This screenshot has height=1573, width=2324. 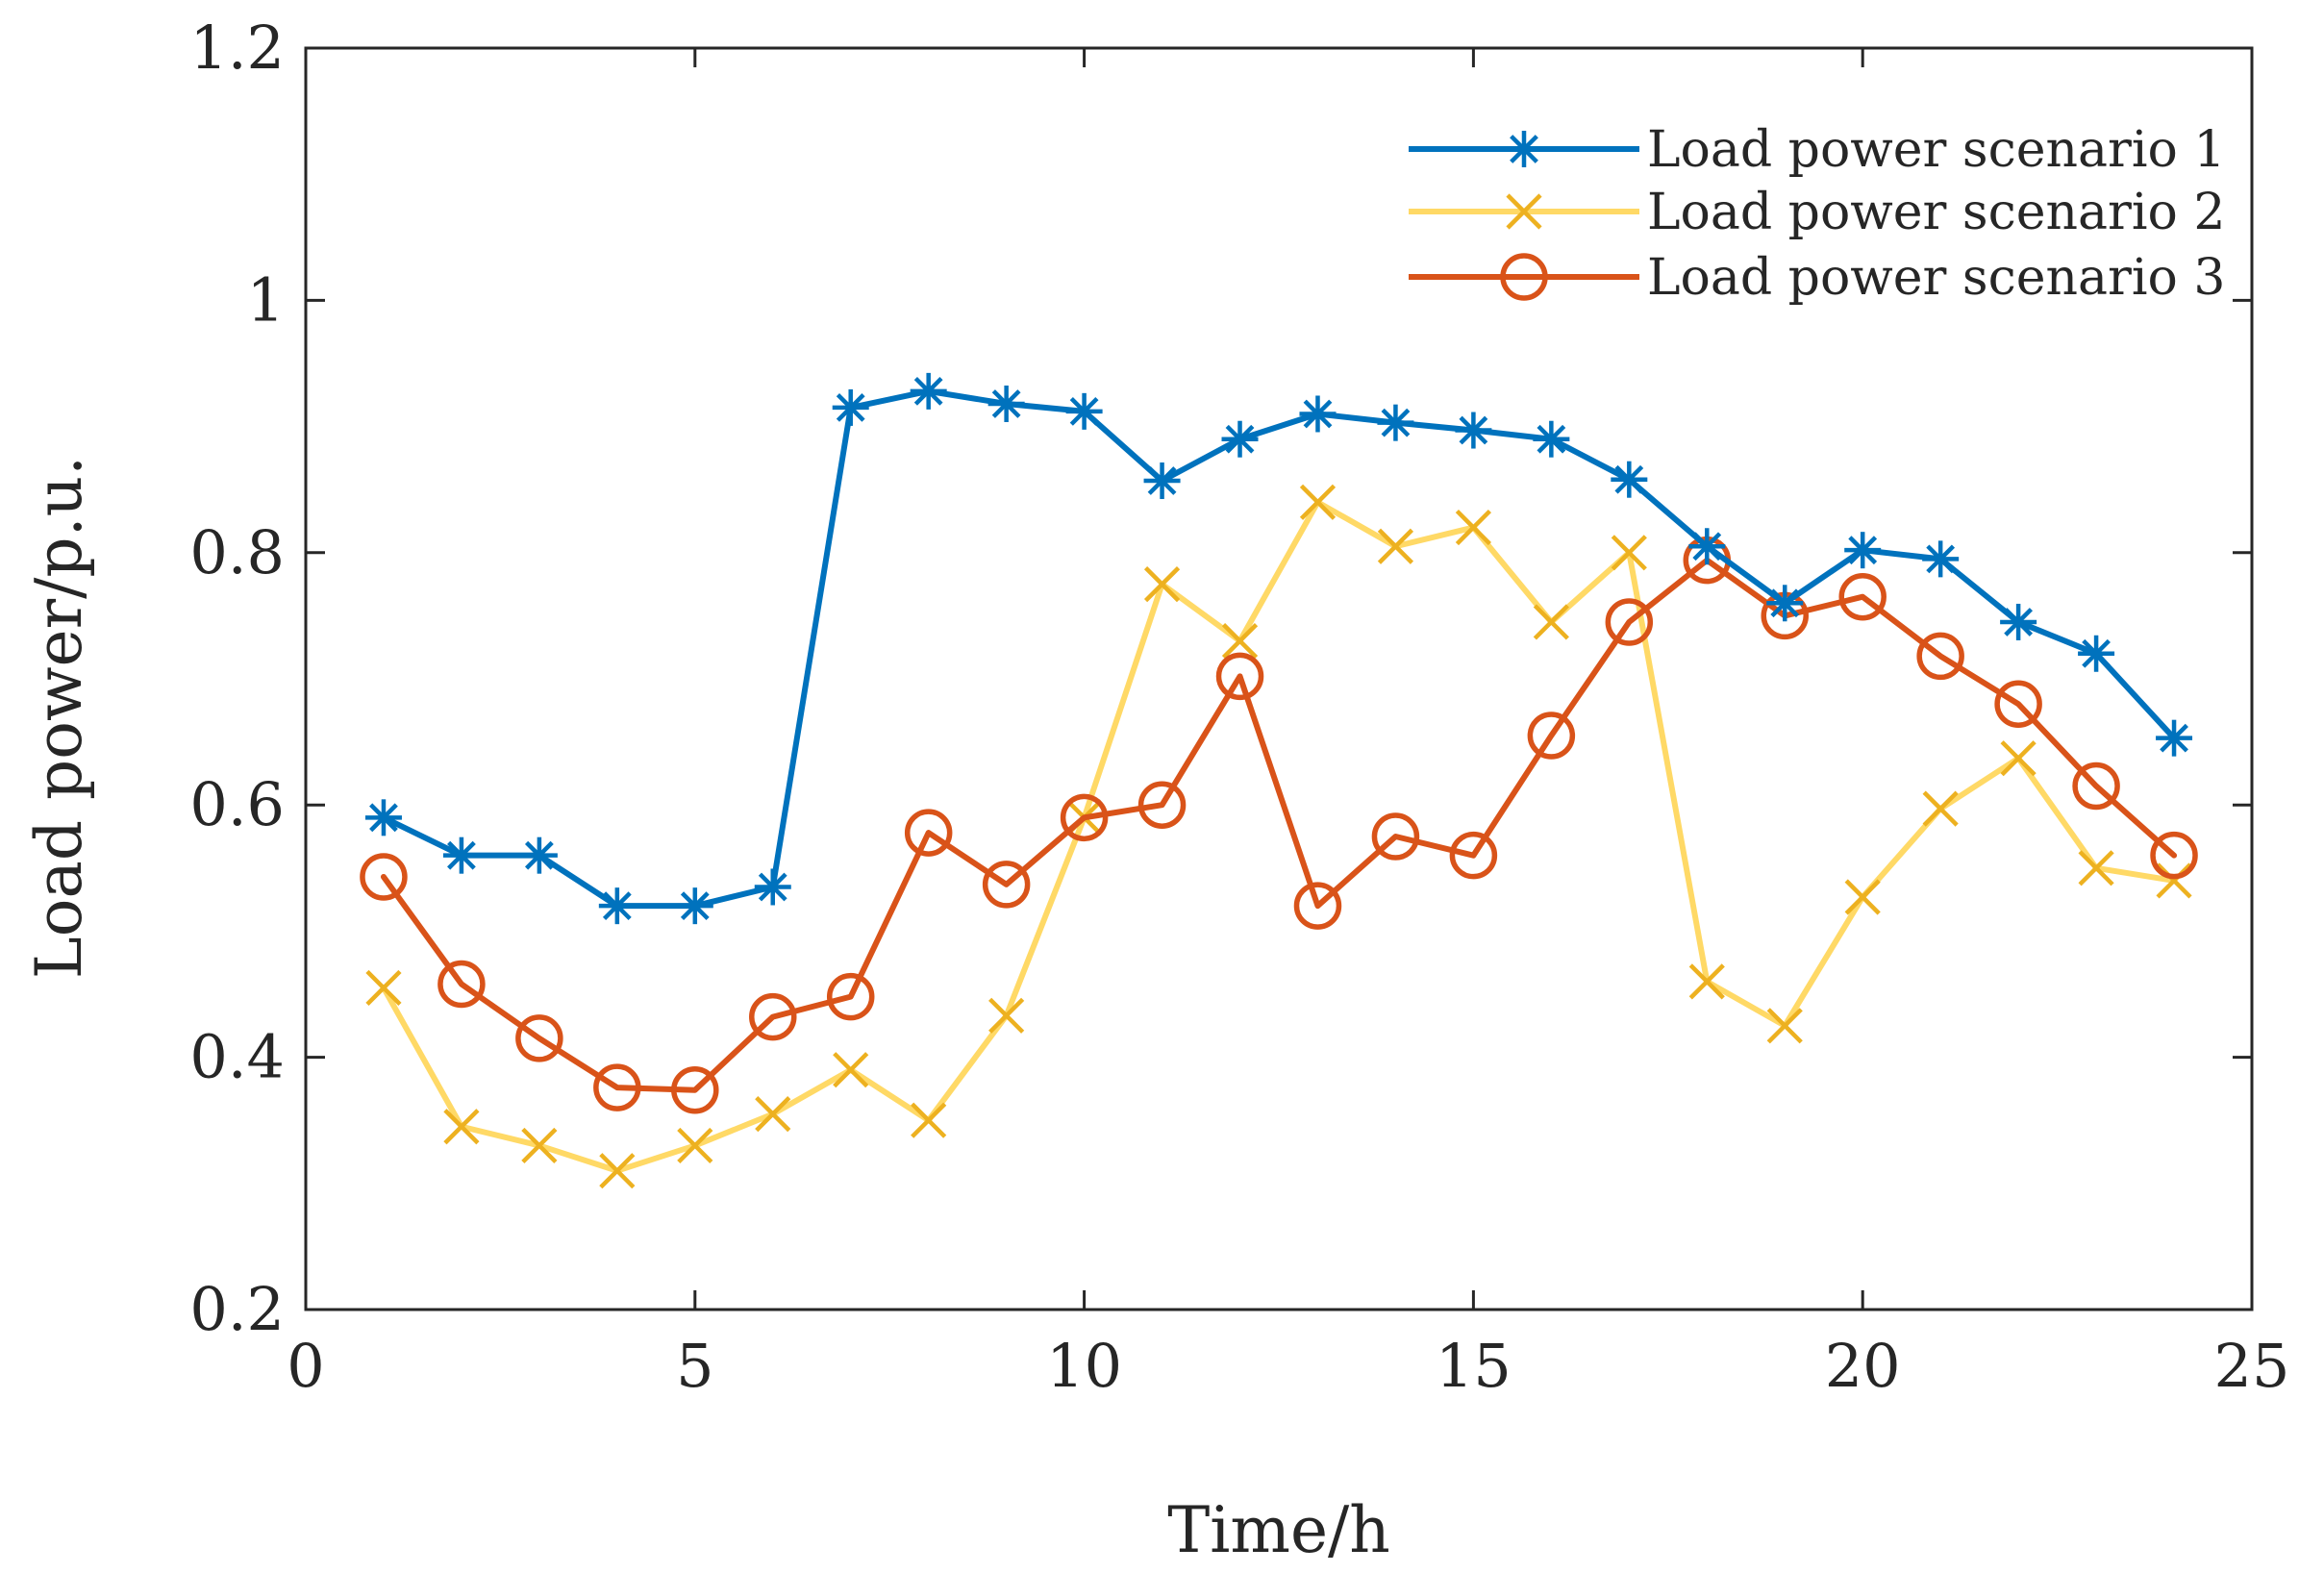 I want to click on y-tick-label: 0.4, so click(x=237, y=1057).